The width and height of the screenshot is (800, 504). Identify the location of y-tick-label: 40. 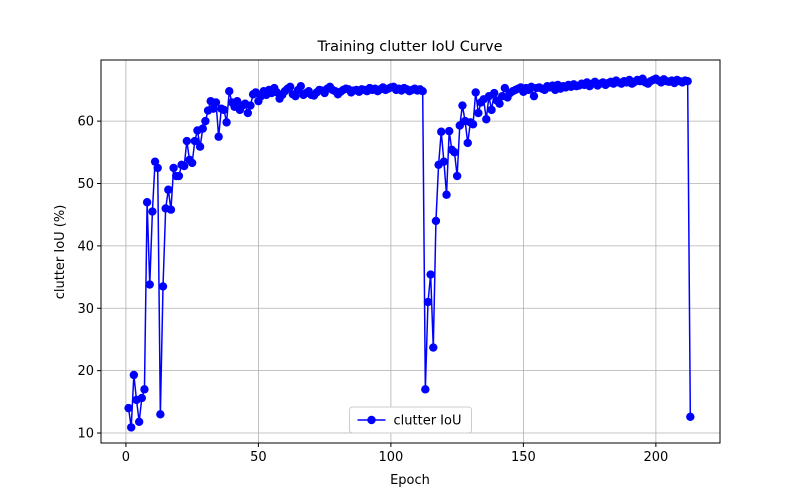
(85, 246).